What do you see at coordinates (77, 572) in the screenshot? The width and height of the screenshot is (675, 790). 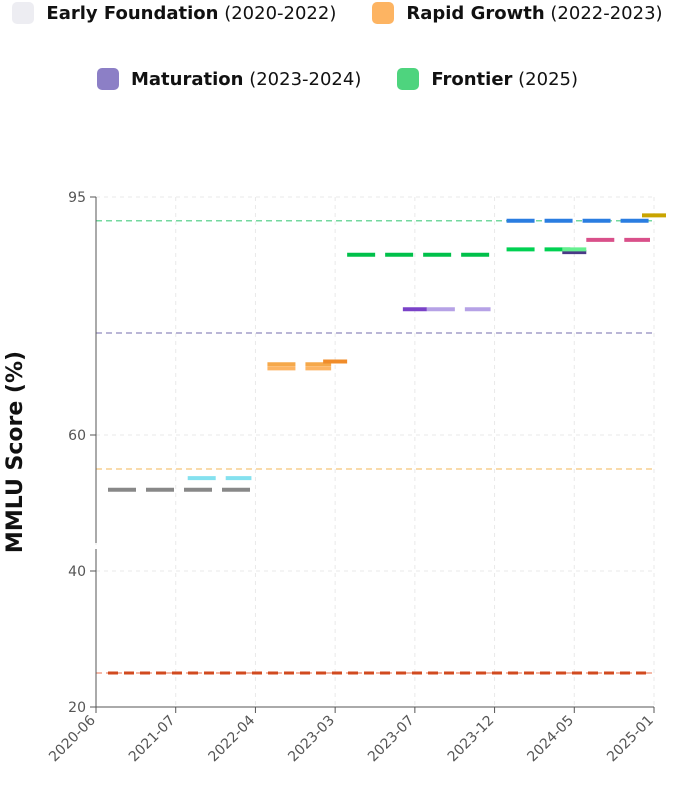 I see `y-tick-label: 40` at bounding box center [77, 572].